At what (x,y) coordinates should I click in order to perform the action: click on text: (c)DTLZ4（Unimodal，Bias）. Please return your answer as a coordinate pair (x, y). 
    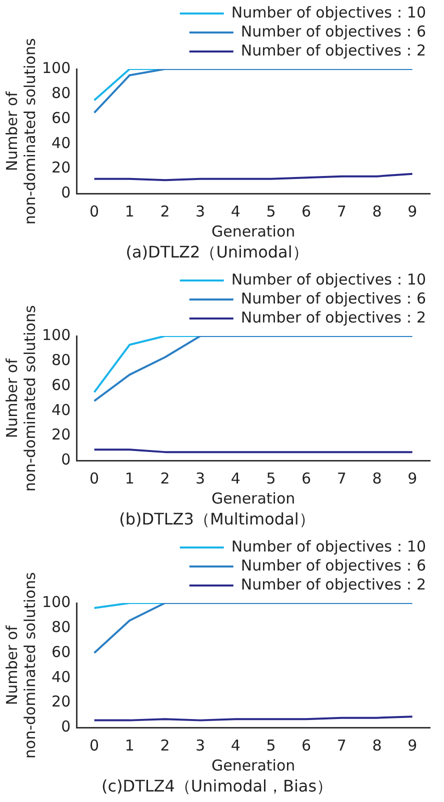
    Looking at the image, I should click on (217, 786).